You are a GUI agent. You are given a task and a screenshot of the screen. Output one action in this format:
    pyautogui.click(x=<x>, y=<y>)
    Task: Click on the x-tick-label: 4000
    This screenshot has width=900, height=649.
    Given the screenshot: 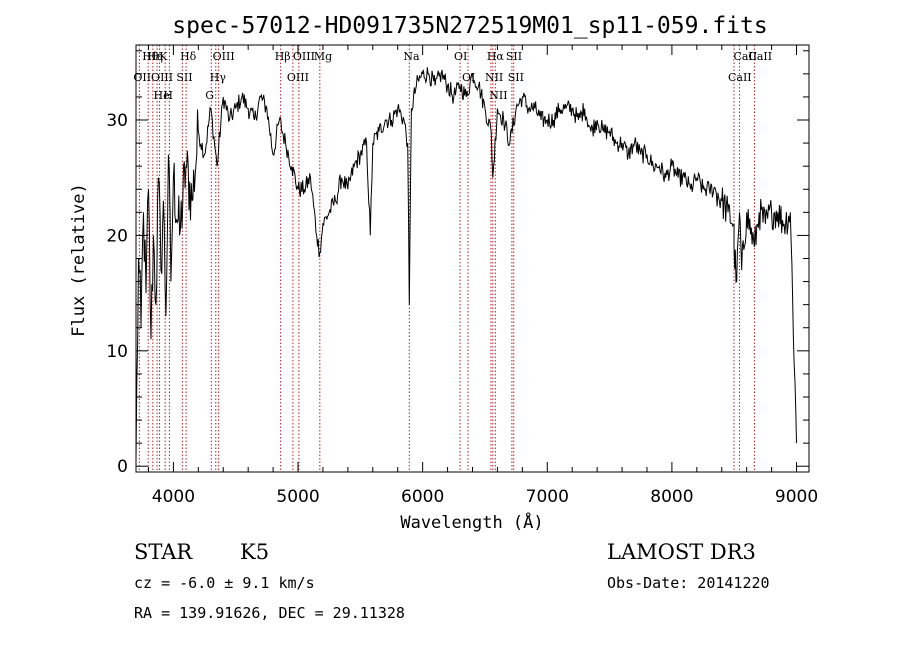 What is the action you would take?
    pyautogui.click(x=173, y=497)
    